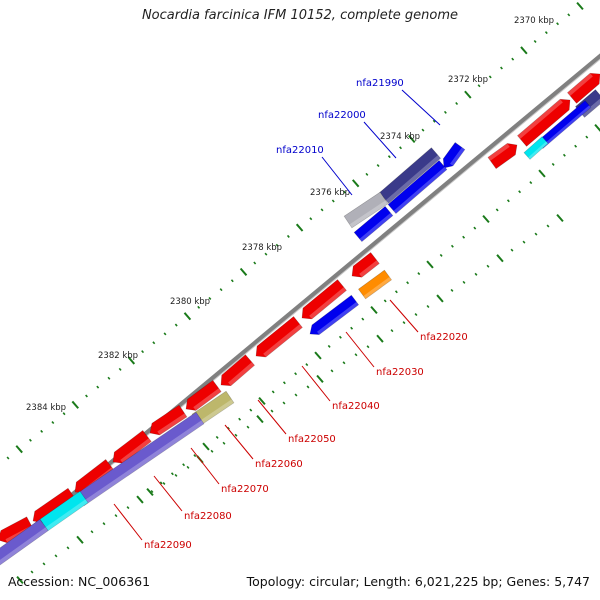 The image size is (600, 600). I want to click on scale-label: 2370 kbp, so click(534, 21).